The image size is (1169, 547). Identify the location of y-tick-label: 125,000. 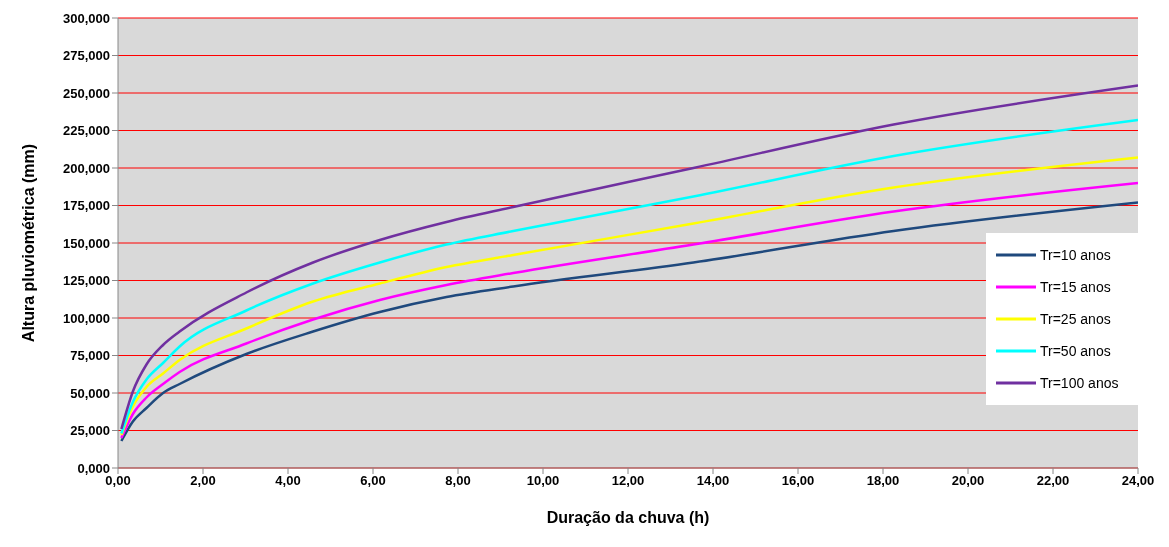
(86, 281).